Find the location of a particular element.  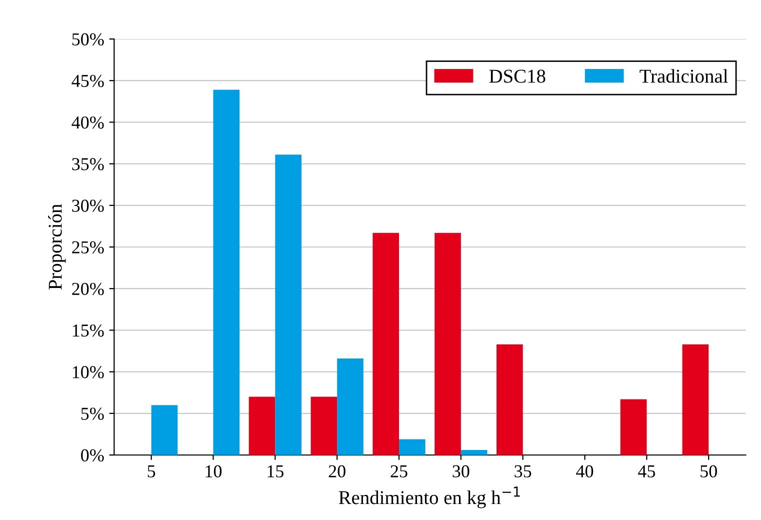

y-axis-title: Proporción is located at coordinates (57, 247).